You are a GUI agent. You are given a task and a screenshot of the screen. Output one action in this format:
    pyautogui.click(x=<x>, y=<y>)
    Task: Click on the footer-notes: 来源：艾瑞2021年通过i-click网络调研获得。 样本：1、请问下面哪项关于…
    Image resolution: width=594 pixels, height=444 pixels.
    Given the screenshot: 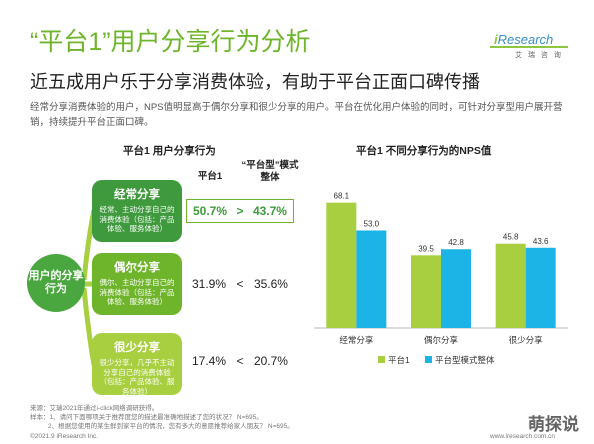 What is the action you would take?
    pyautogui.click(x=240, y=417)
    